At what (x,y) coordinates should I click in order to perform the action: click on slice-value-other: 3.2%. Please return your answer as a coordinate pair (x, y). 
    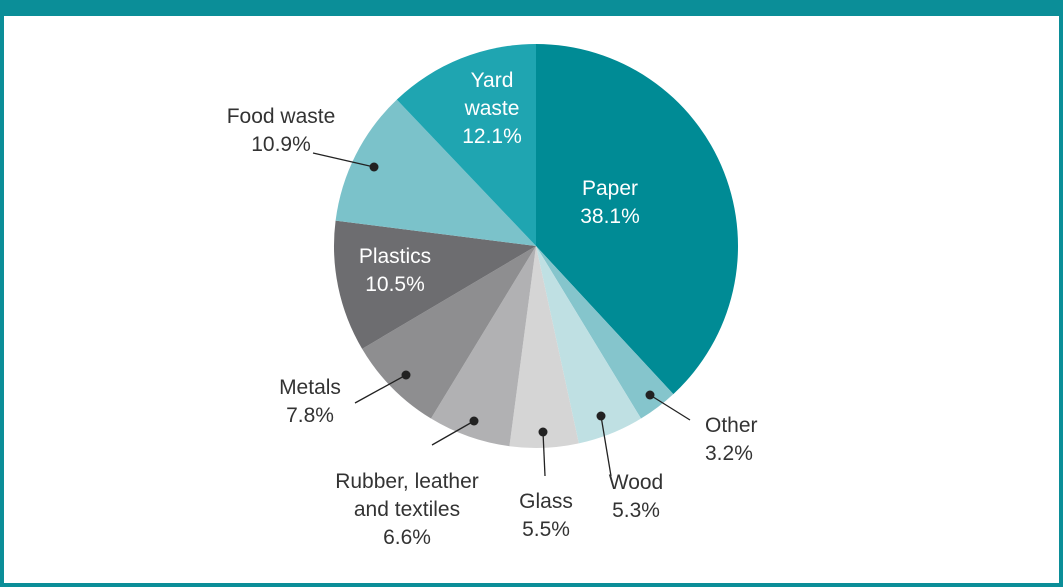
    Looking at the image, I should click on (729, 453).